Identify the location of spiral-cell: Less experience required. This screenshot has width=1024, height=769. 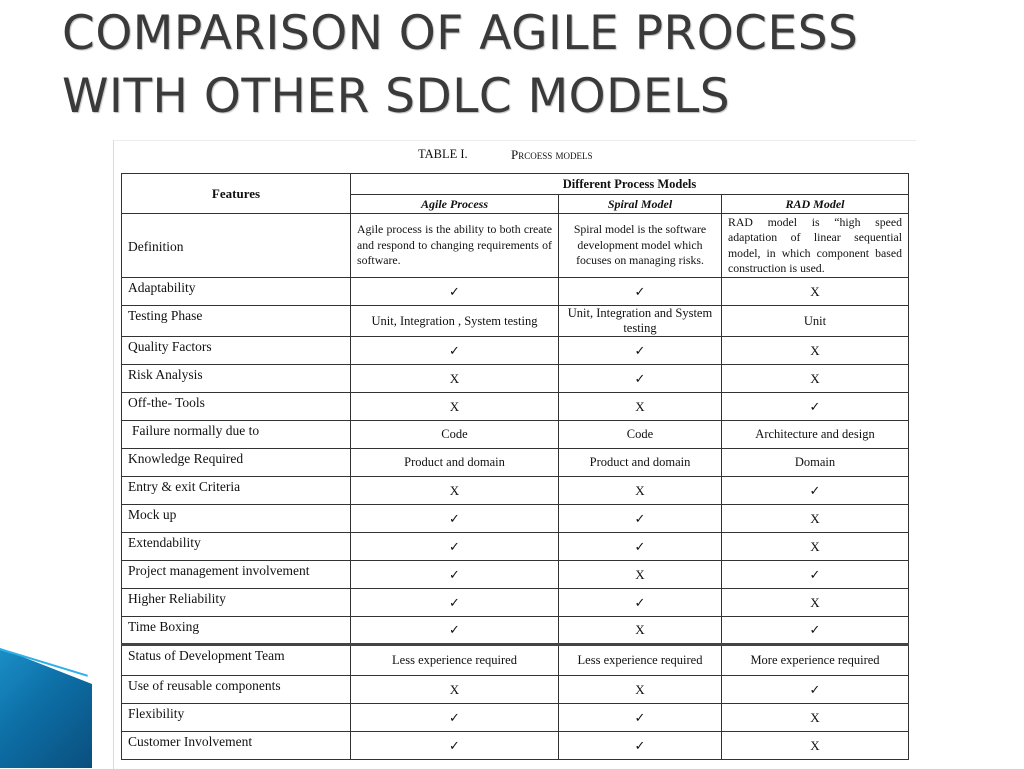
(640, 659).